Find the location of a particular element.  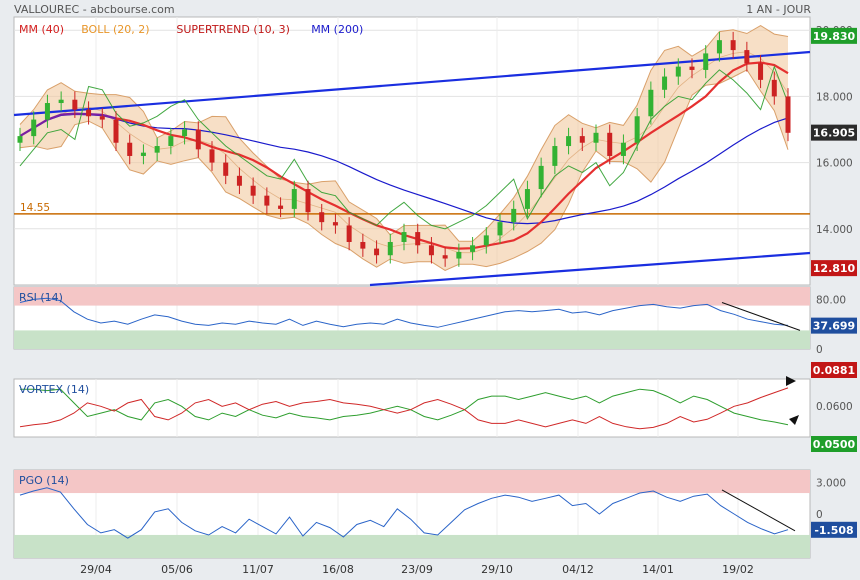

rsi-badge is located at coordinates (834, 325).